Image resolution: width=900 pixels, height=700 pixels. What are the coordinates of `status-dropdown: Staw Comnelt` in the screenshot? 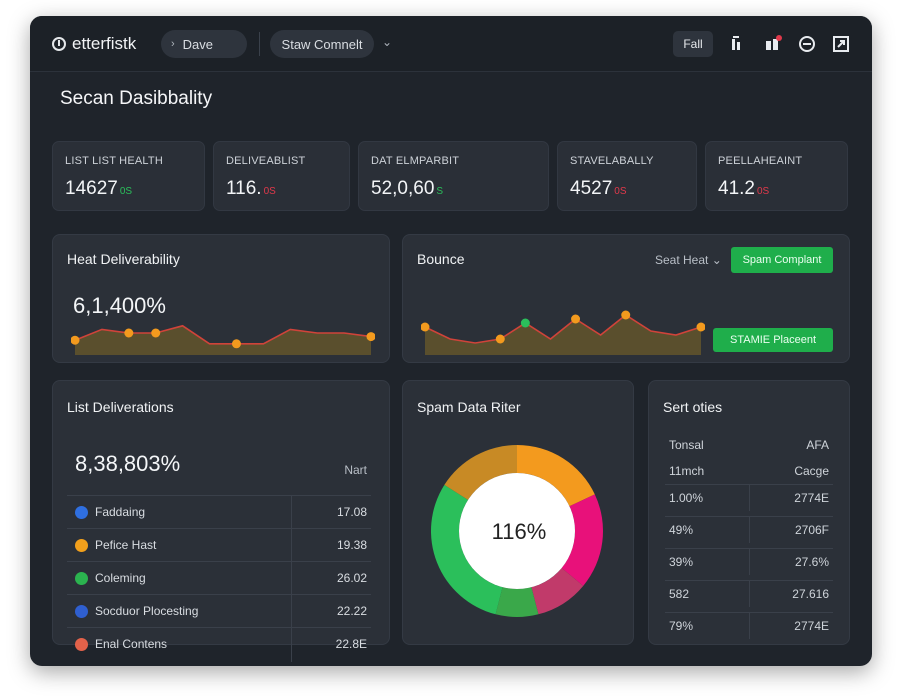 It's located at (322, 44).